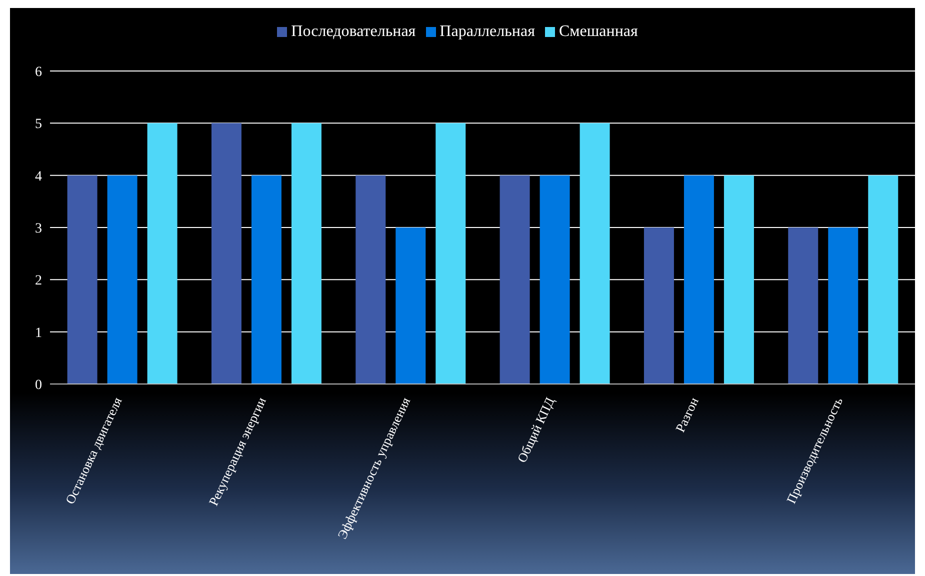  I want to click on legend-label: Последовательная, so click(353, 31).